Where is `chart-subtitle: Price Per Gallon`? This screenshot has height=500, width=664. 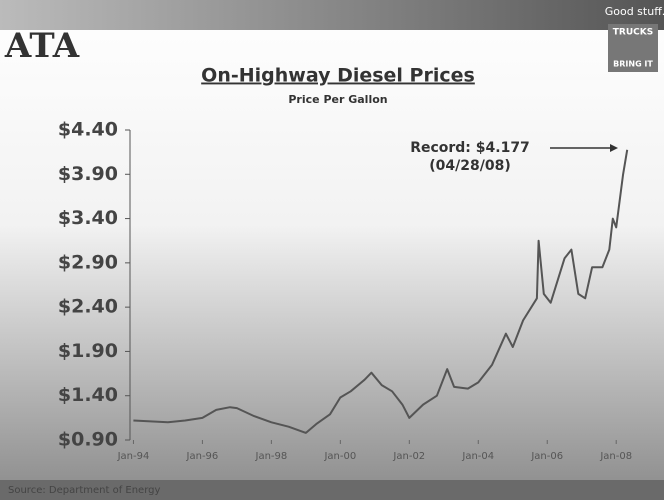
chart-subtitle: Price Per Gallon is located at coordinates (337, 99).